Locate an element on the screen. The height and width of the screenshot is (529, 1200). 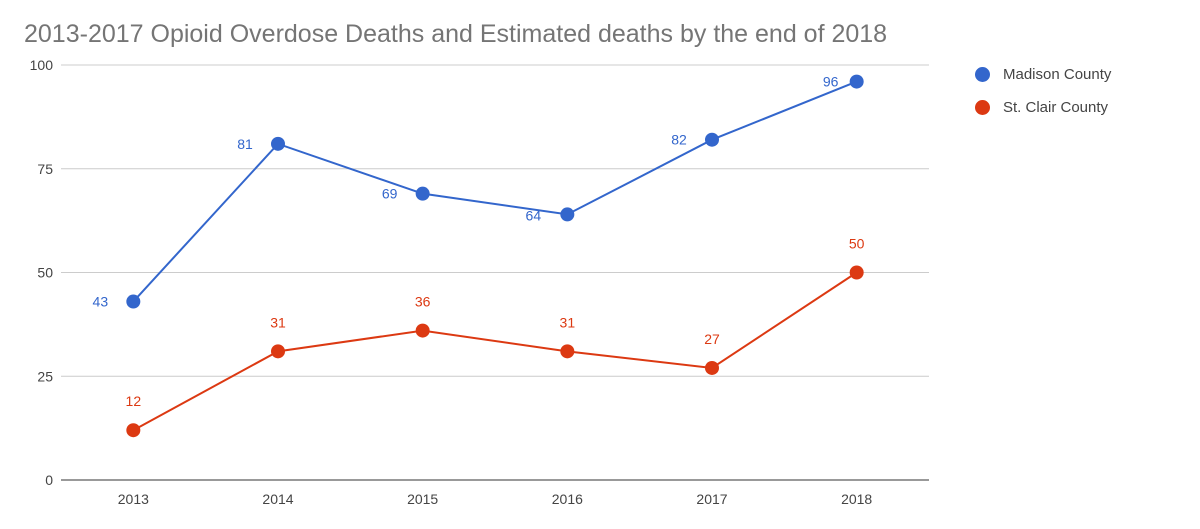
data-label-madison-county: 69 is located at coordinates (390, 194).